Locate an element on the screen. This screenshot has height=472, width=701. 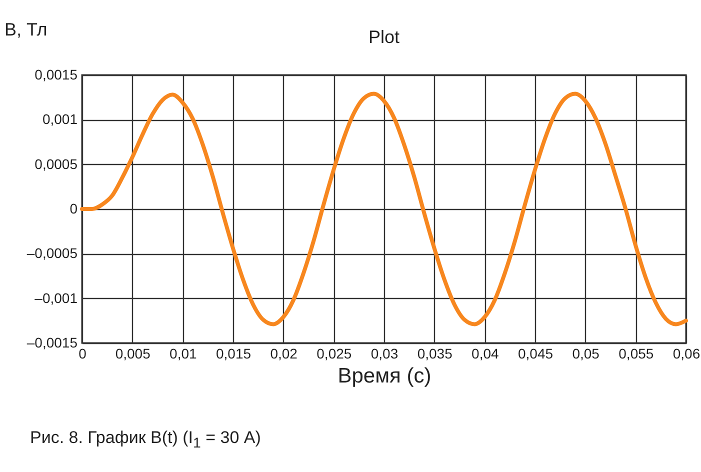
y-tick-label: –0,001 is located at coordinates (56, 298).